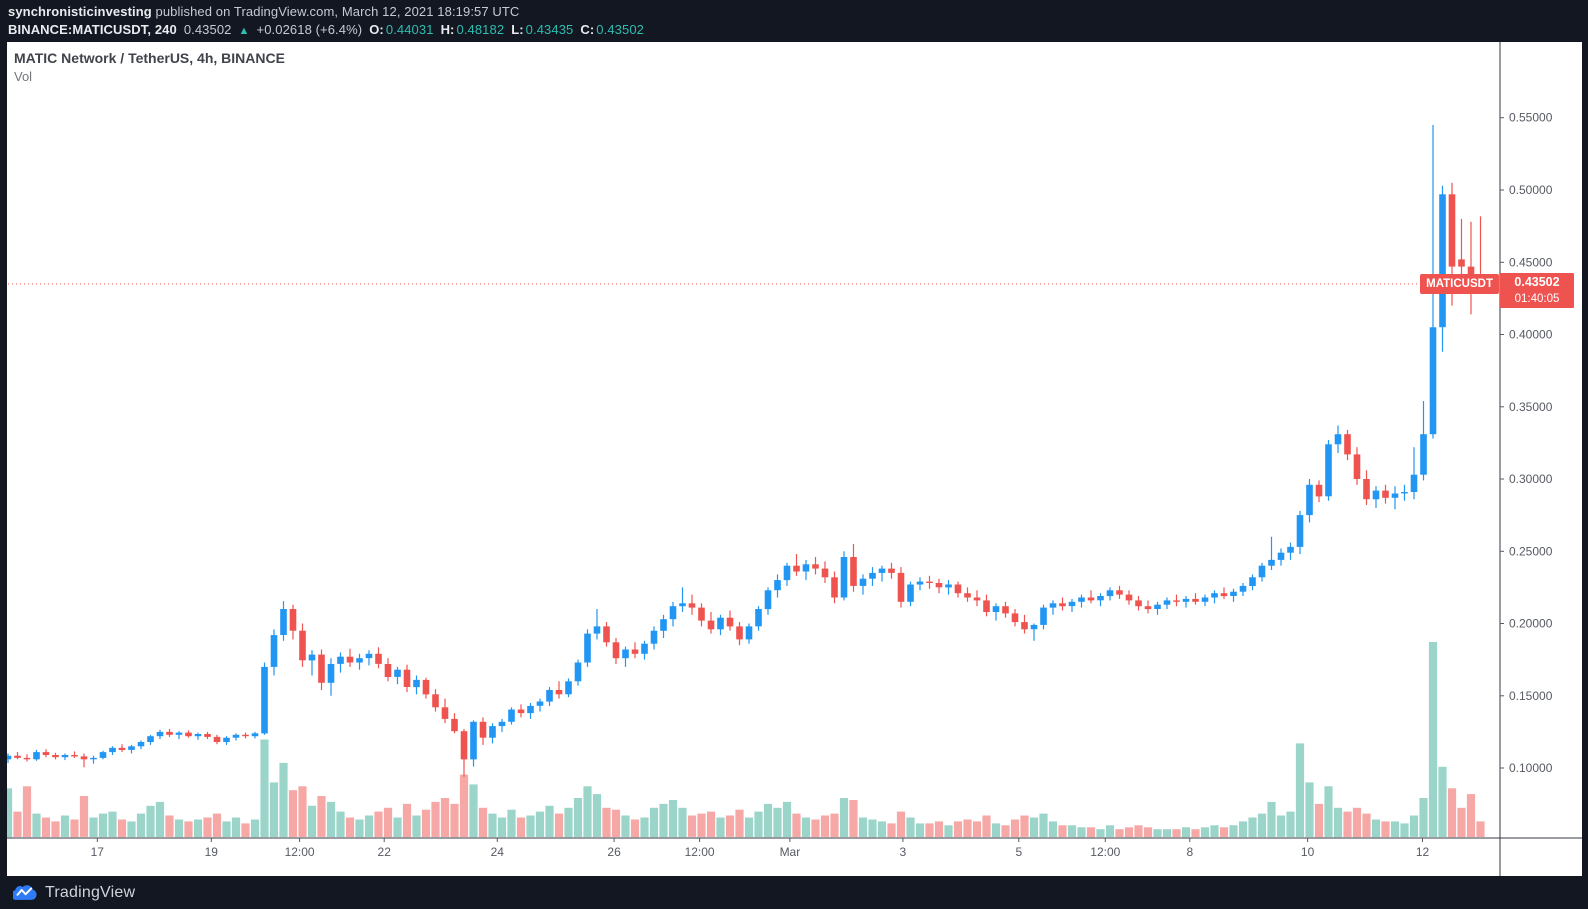 This screenshot has width=1588, height=909. Describe the element at coordinates (92, 29) in the screenshot. I see `symbol-interval-text: BINANCE:MATICUSDT, 240` at that location.